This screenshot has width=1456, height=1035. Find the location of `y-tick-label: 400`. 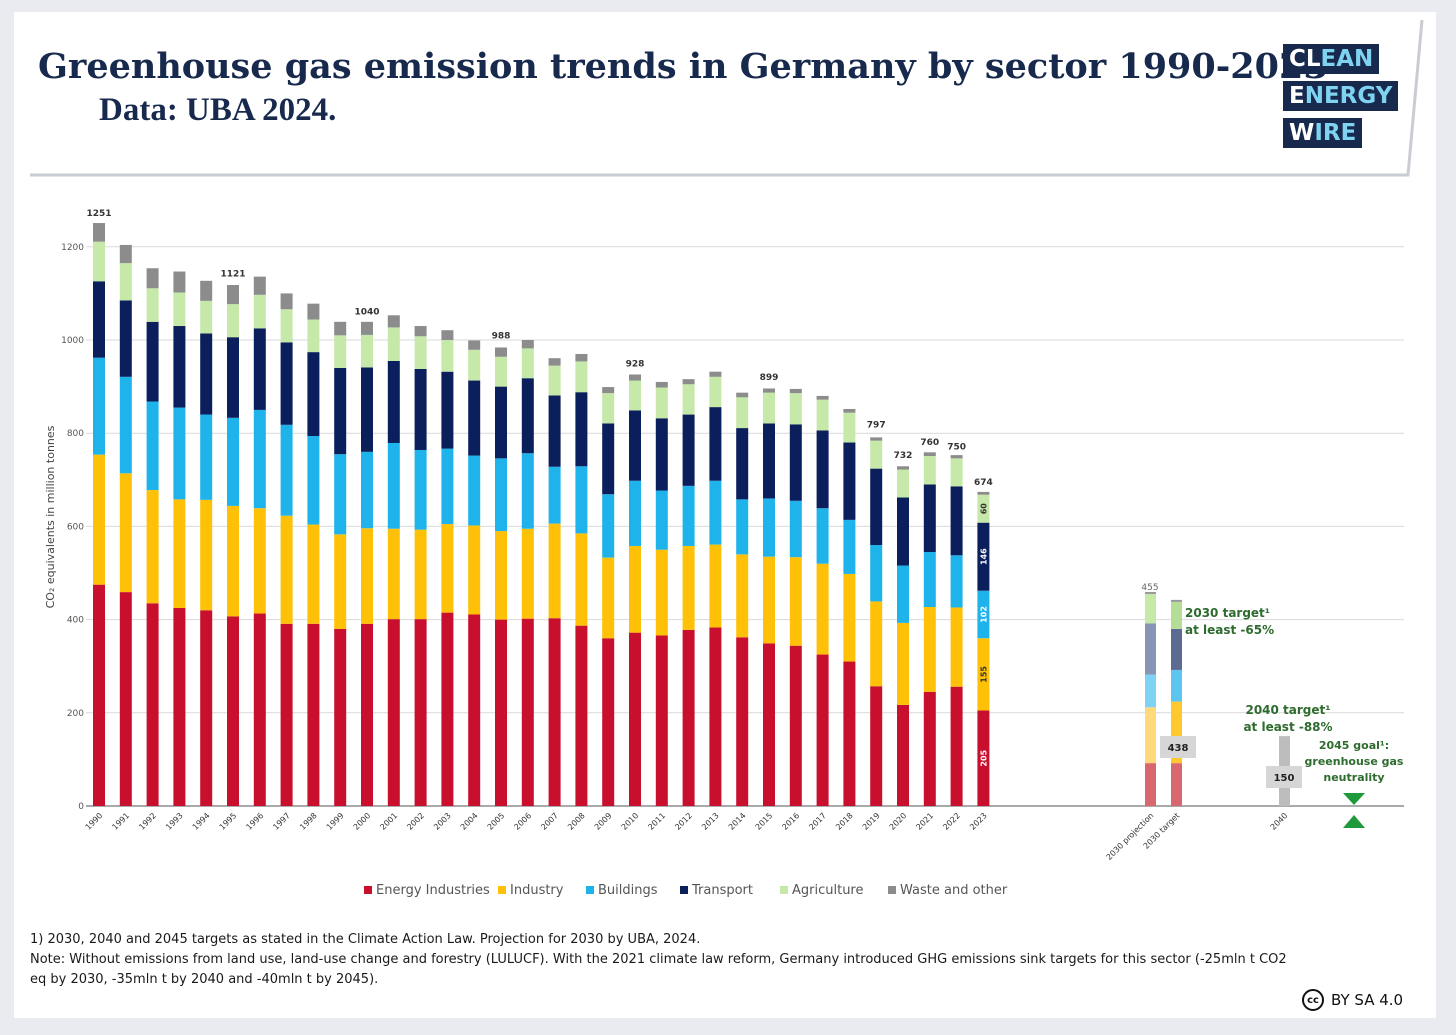

y-tick-label: 400 is located at coordinates (75, 621).